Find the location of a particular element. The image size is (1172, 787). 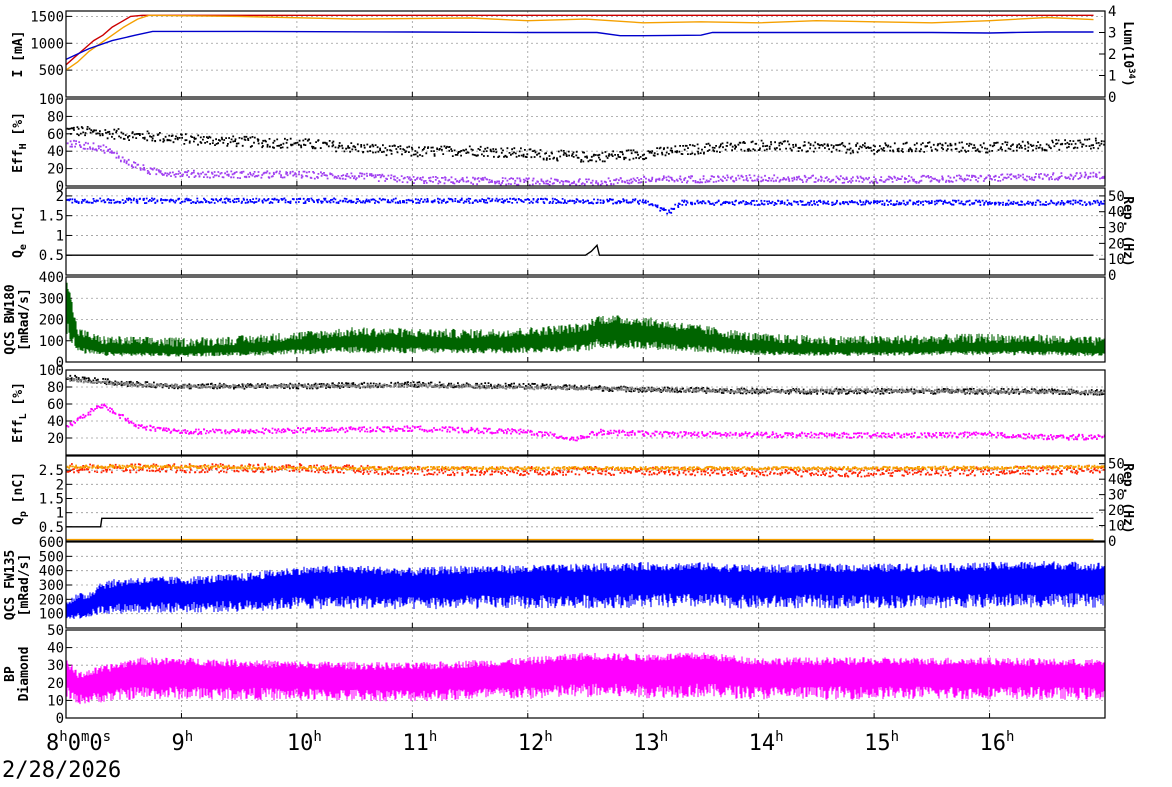

axis-ylabel: Qe [nC] is located at coordinates (20, 231).